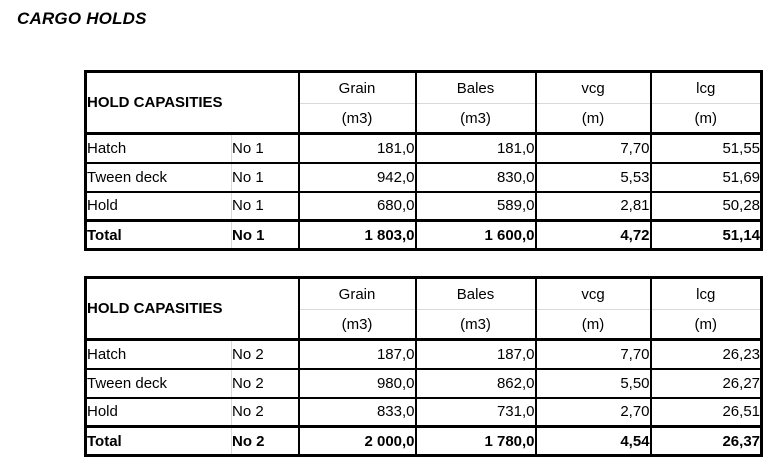 The width and height of the screenshot is (768, 465). Describe the element at coordinates (476, 412) in the screenshot. I see `bales-value-cell: 731,0` at that location.